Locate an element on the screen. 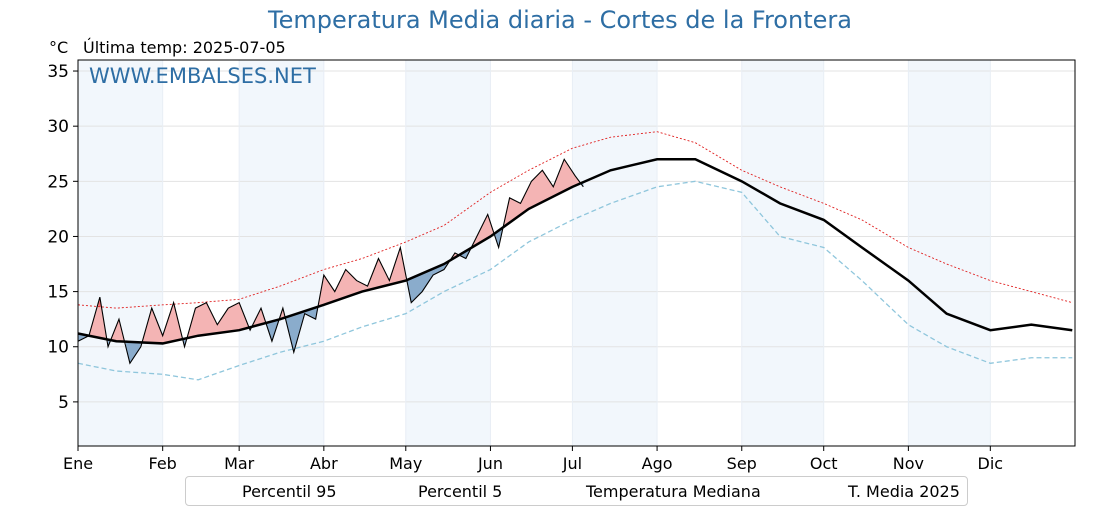 The image size is (1120, 506). y-tick-label: 10 is located at coordinates (58, 348).